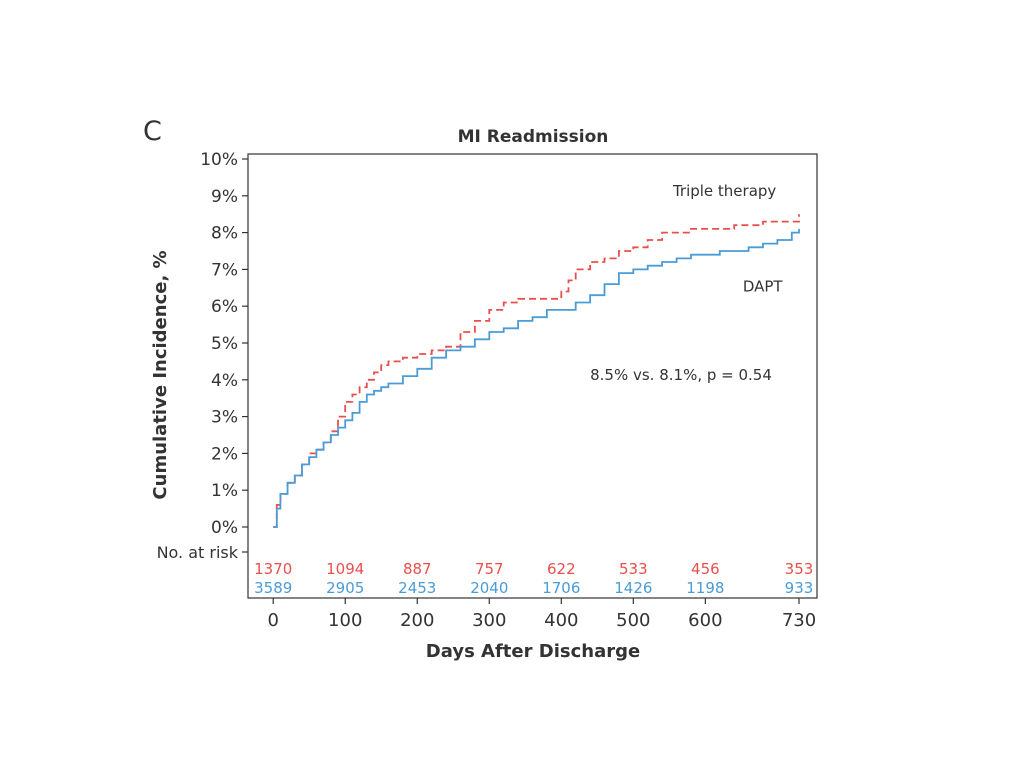  Describe the element at coordinates (224, 234) in the screenshot. I see `y-tick-label: 8%` at that location.